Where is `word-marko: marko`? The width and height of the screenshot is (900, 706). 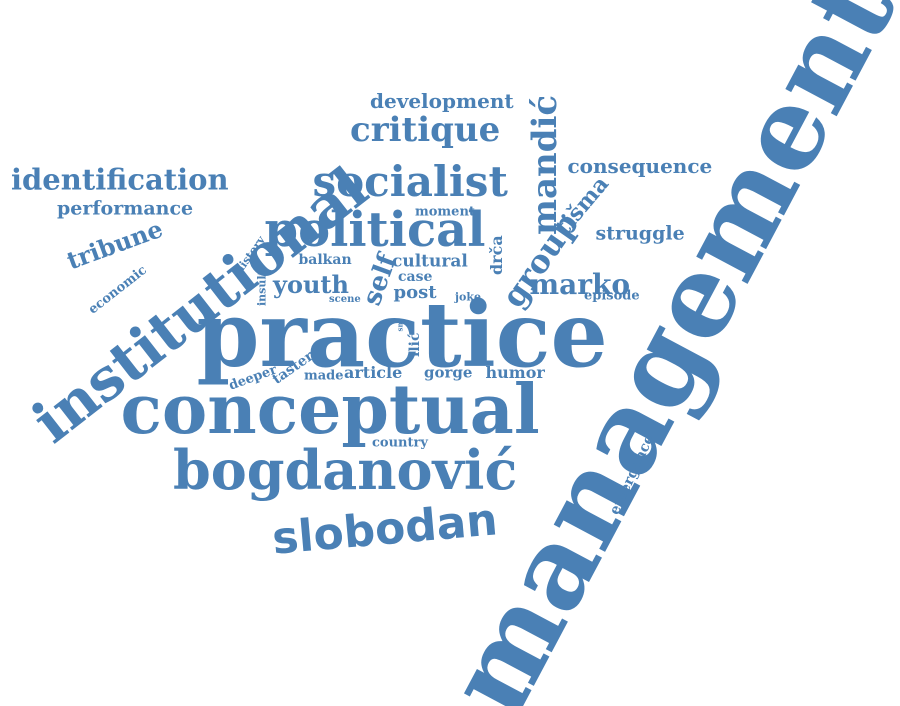 word-marko: marko is located at coordinates (580, 284).